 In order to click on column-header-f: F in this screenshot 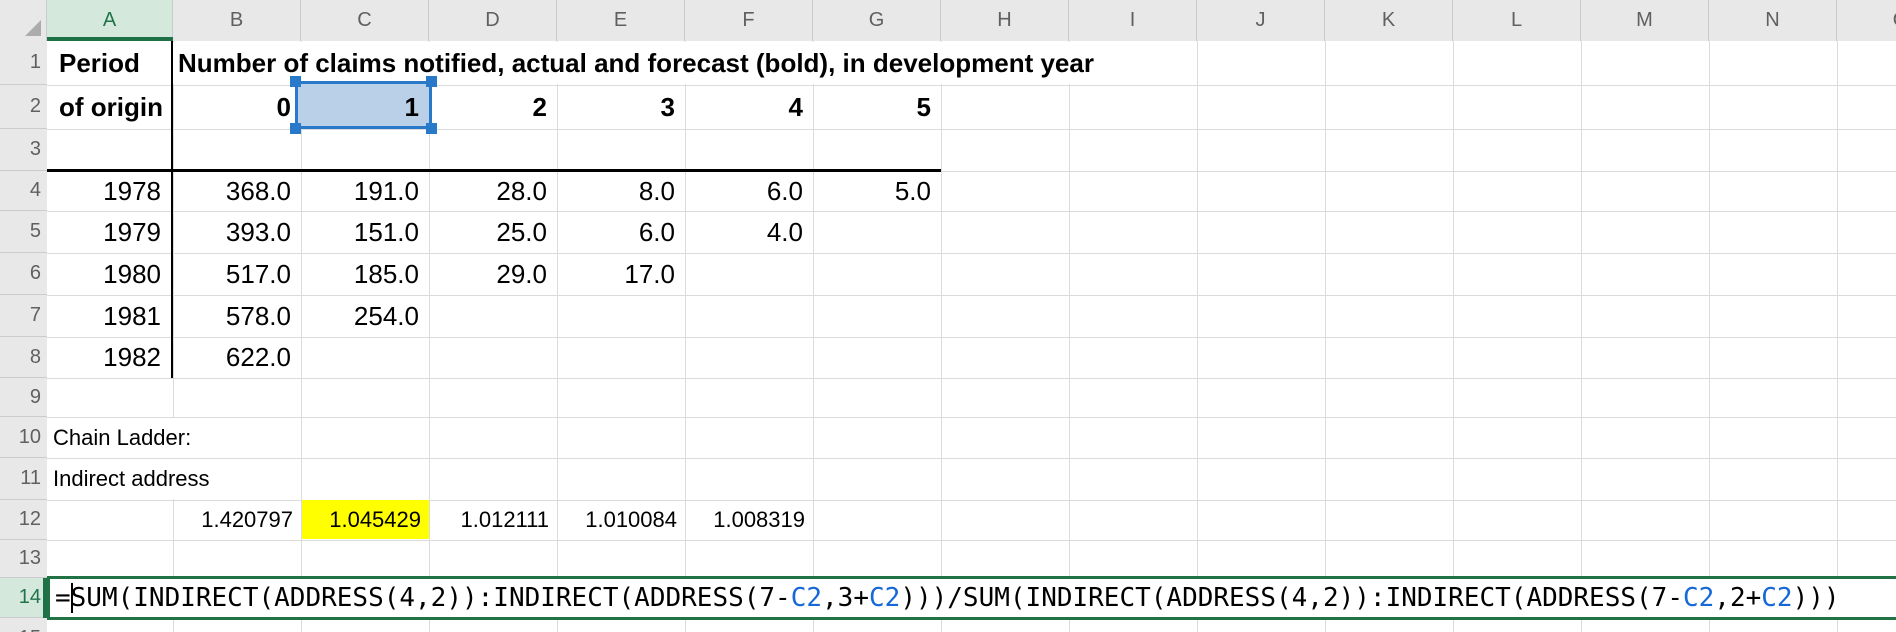, I will do `click(749, 20)`.